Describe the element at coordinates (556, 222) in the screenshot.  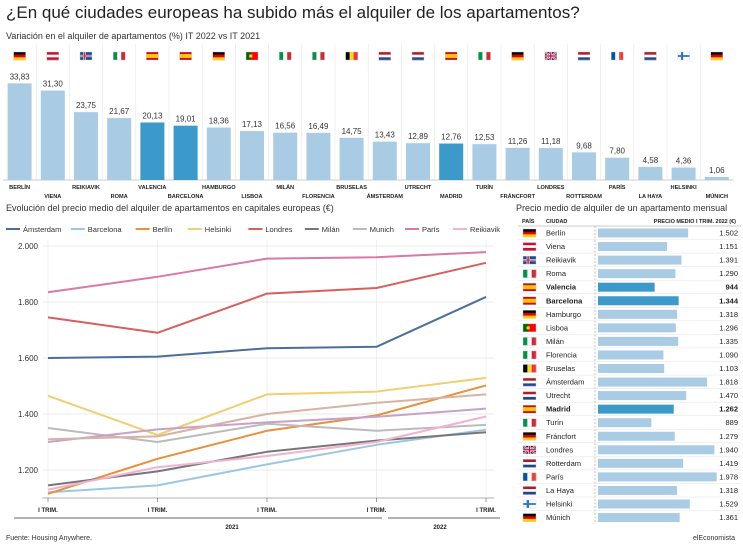
I see `table-header-city: CIUDAD` at that location.